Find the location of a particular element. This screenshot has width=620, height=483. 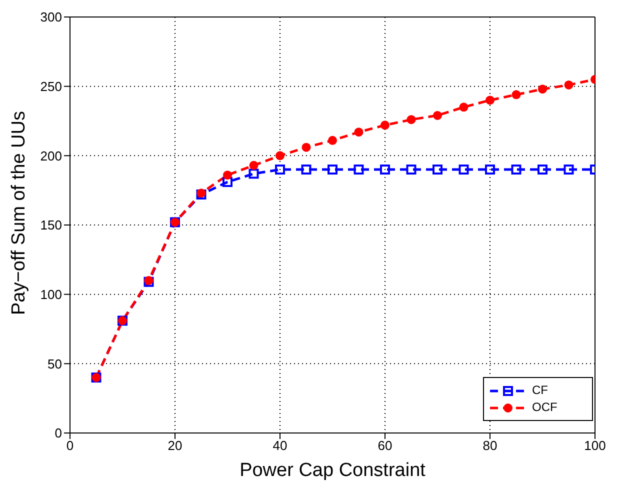

x-tick-label: 20 is located at coordinates (175, 446).